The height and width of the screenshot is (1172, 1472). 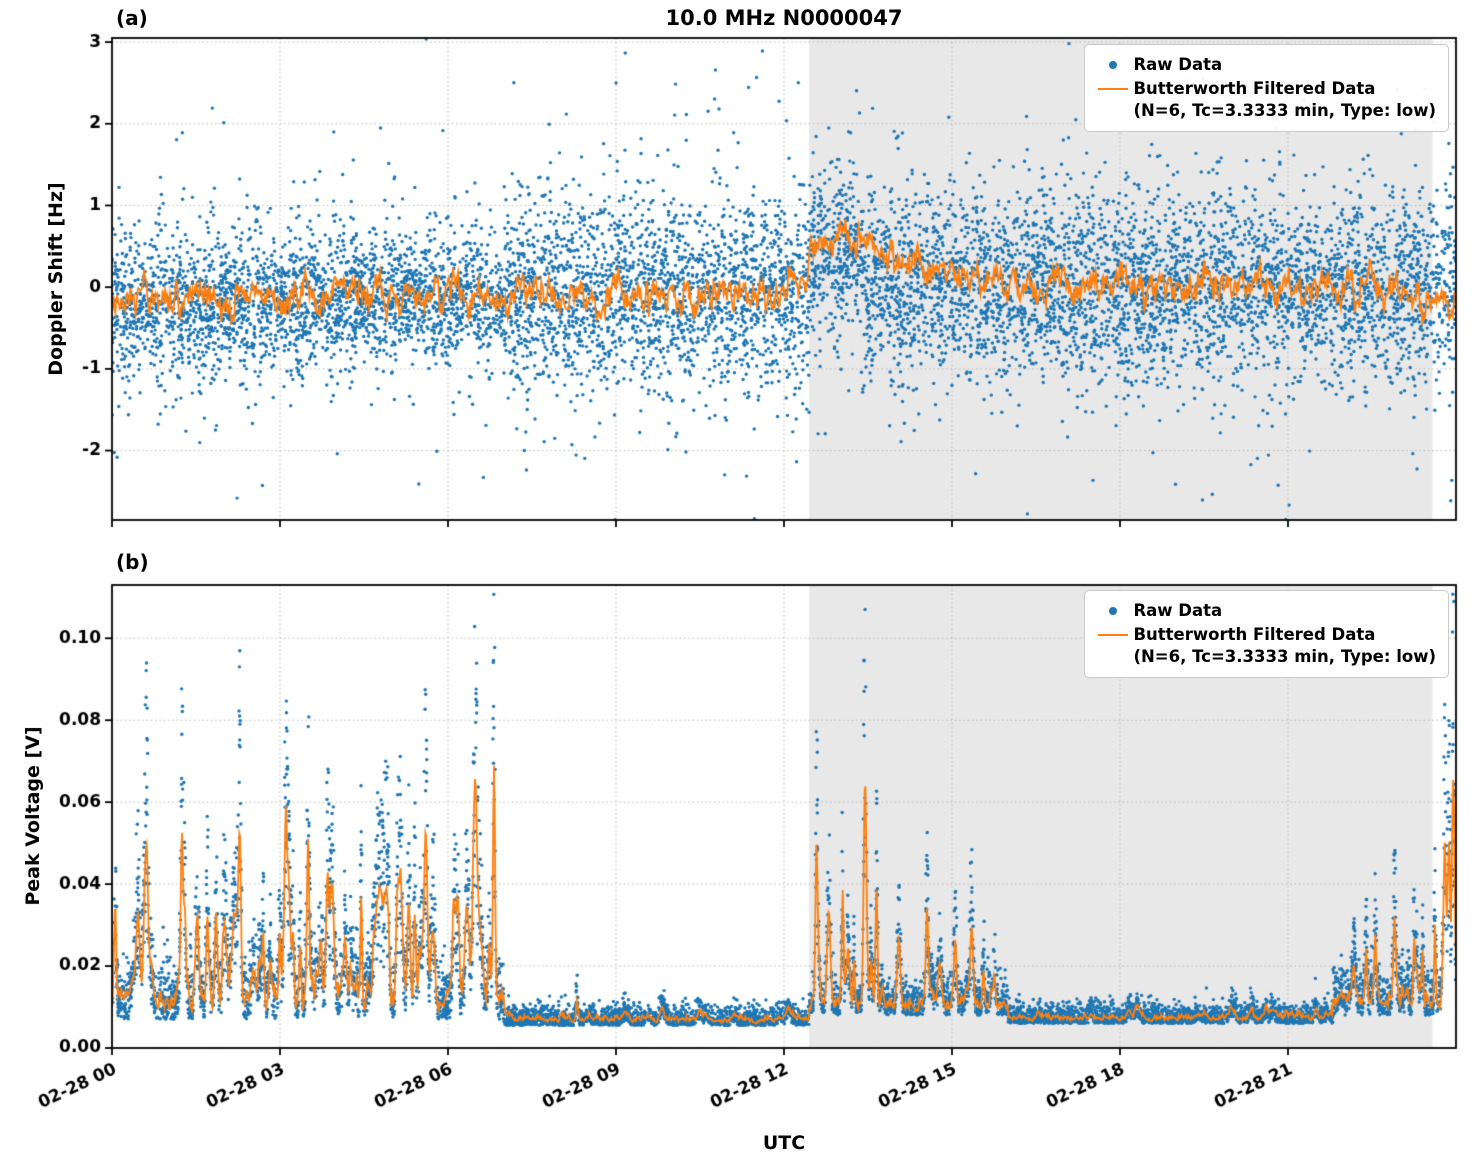 I want to click on panel-a-label: (a), so click(x=132, y=18).